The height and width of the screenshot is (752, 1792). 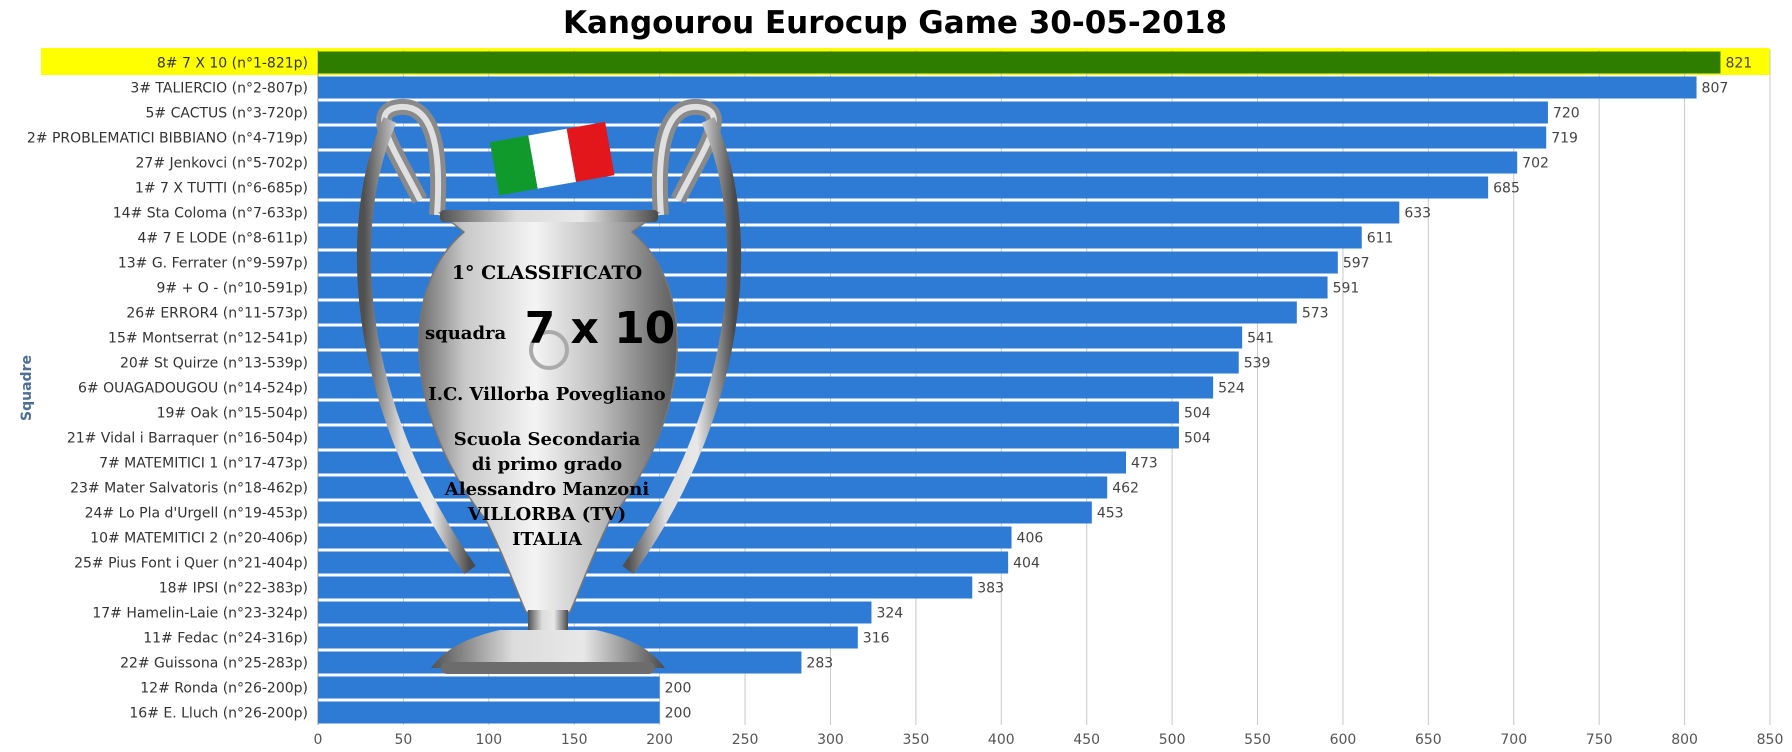 I want to click on x-tick-label: 100, so click(x=488, y=740).